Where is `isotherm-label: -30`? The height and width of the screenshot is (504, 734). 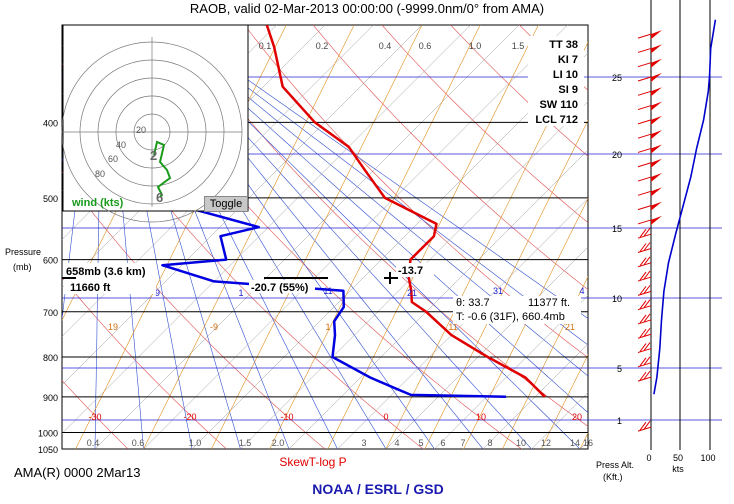
isotherm-label: -30 is located at coordinates (94, 417).